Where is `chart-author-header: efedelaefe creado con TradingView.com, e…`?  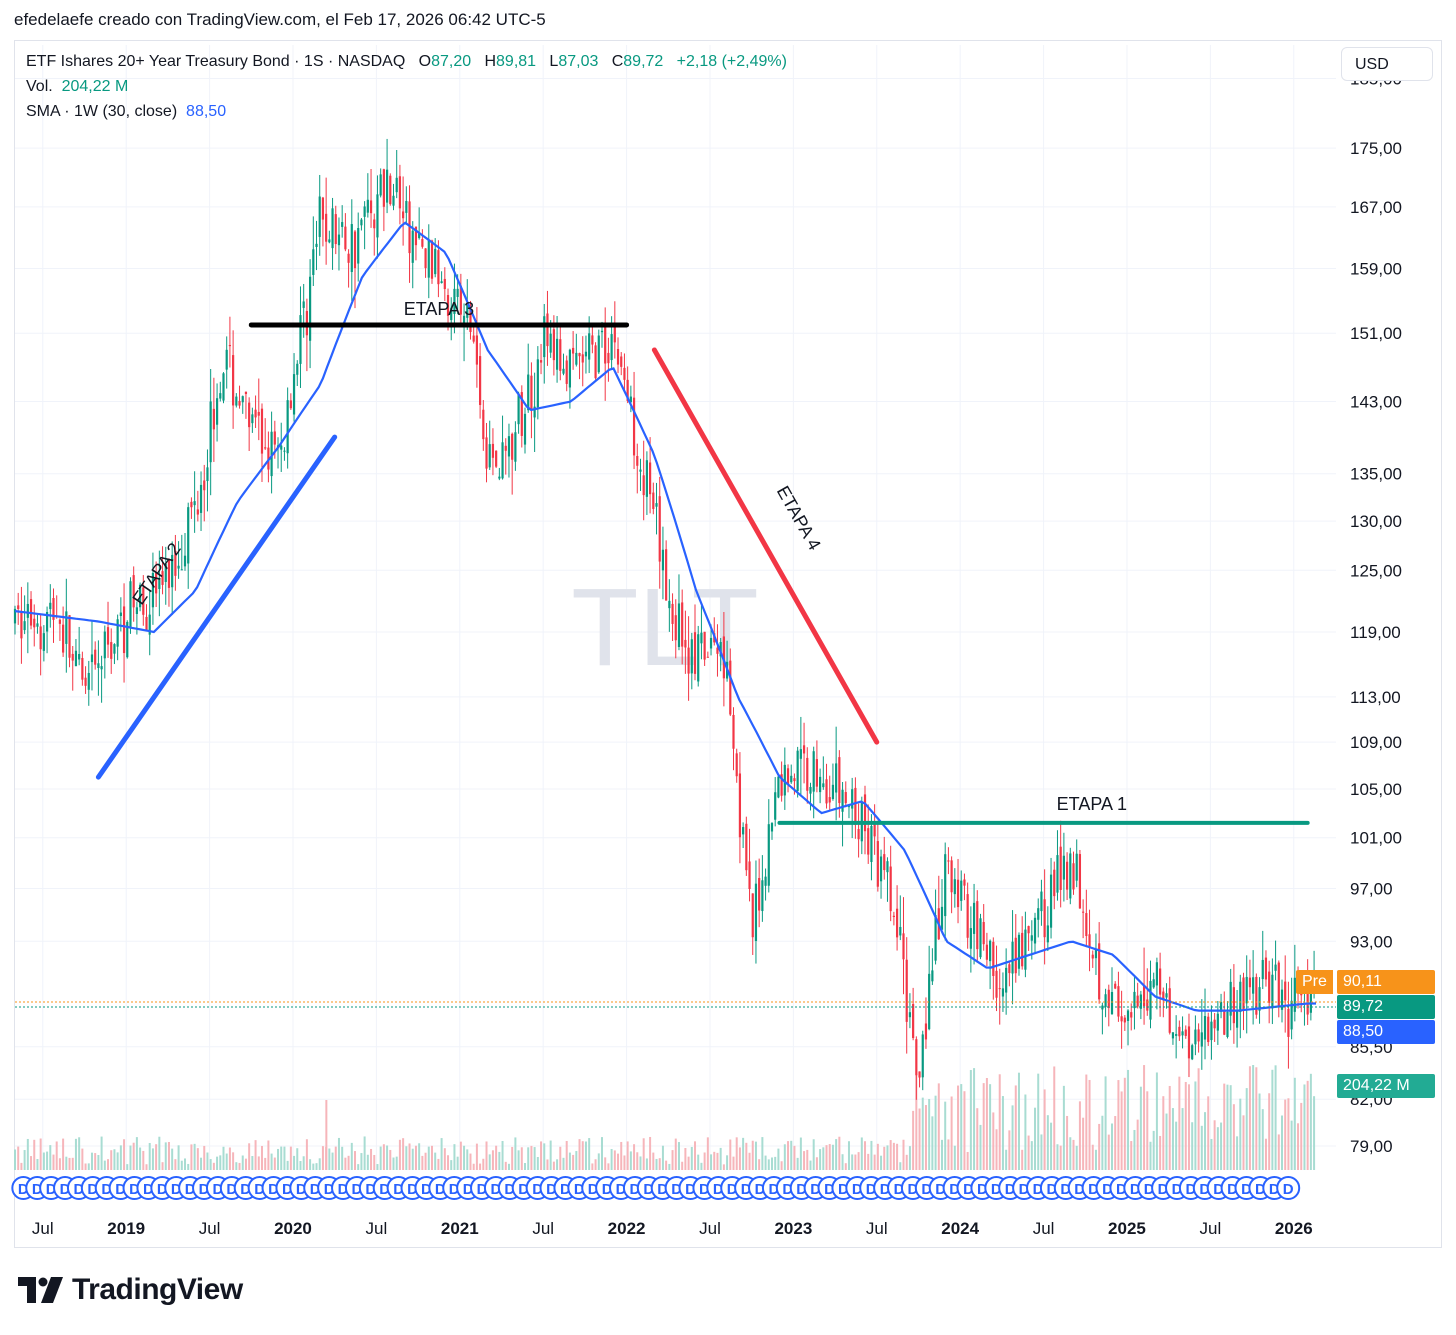 chart-author-header: efedelaefe creado con TradingView.com, e… is located at coordinates (280, 19).